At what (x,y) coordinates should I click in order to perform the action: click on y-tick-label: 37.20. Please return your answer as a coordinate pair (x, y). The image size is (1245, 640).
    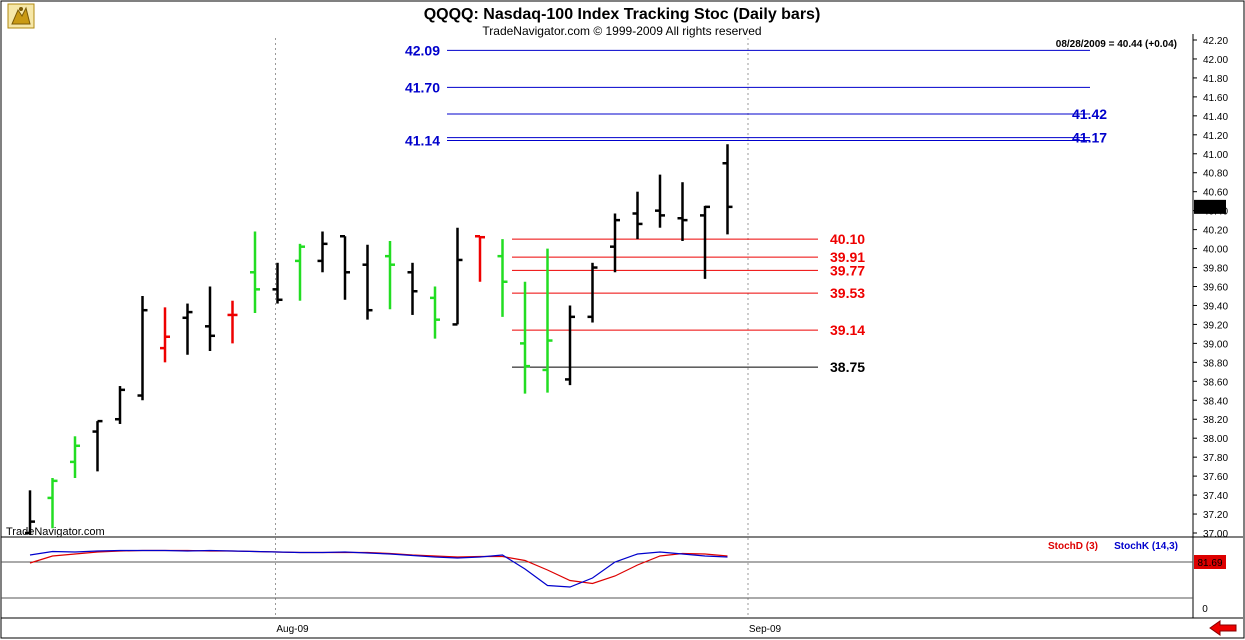
    Looking at the image, I should click on (1215, 515).